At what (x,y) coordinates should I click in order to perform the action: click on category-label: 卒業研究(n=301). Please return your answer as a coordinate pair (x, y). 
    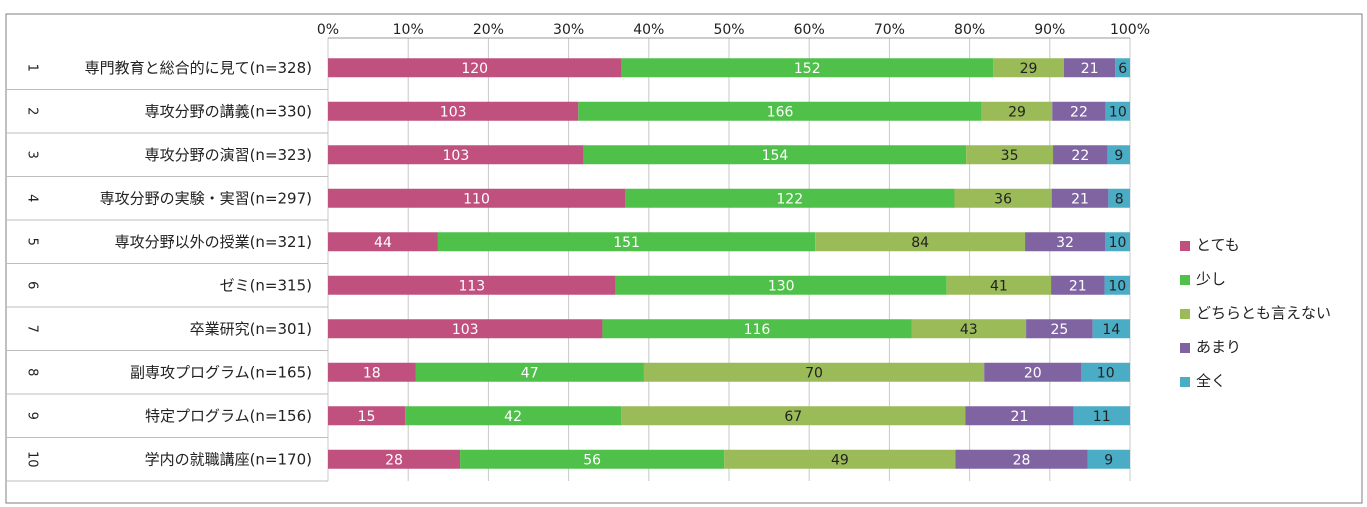
    Looking at the image, I should click on (251, 329).